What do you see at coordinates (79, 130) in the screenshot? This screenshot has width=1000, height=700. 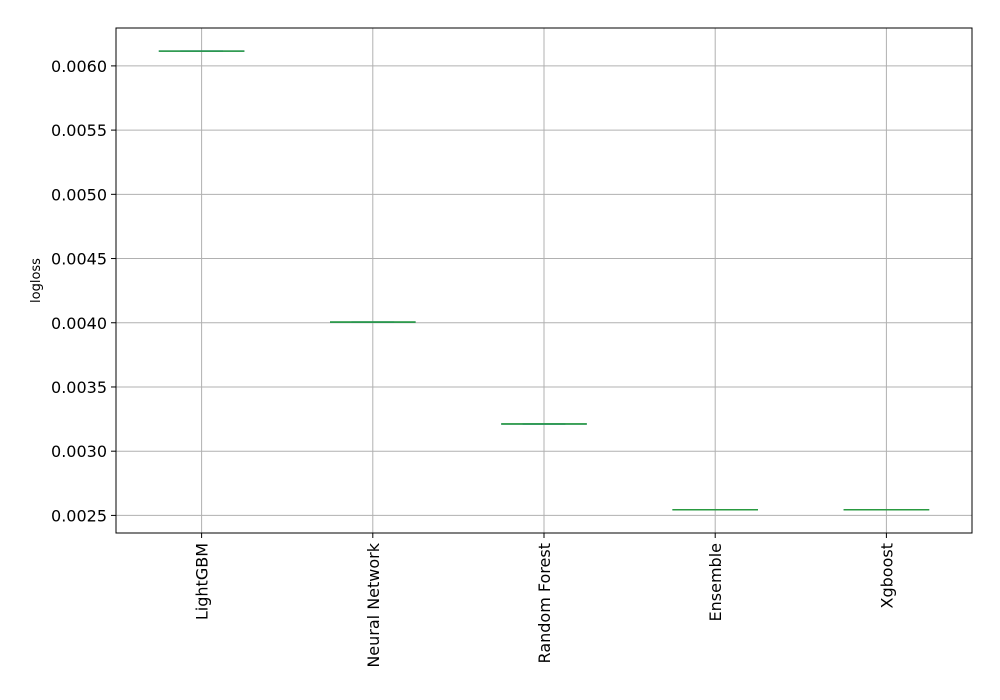 I see `y-tick-label: 0.0055` at bounding box center [79, 130].